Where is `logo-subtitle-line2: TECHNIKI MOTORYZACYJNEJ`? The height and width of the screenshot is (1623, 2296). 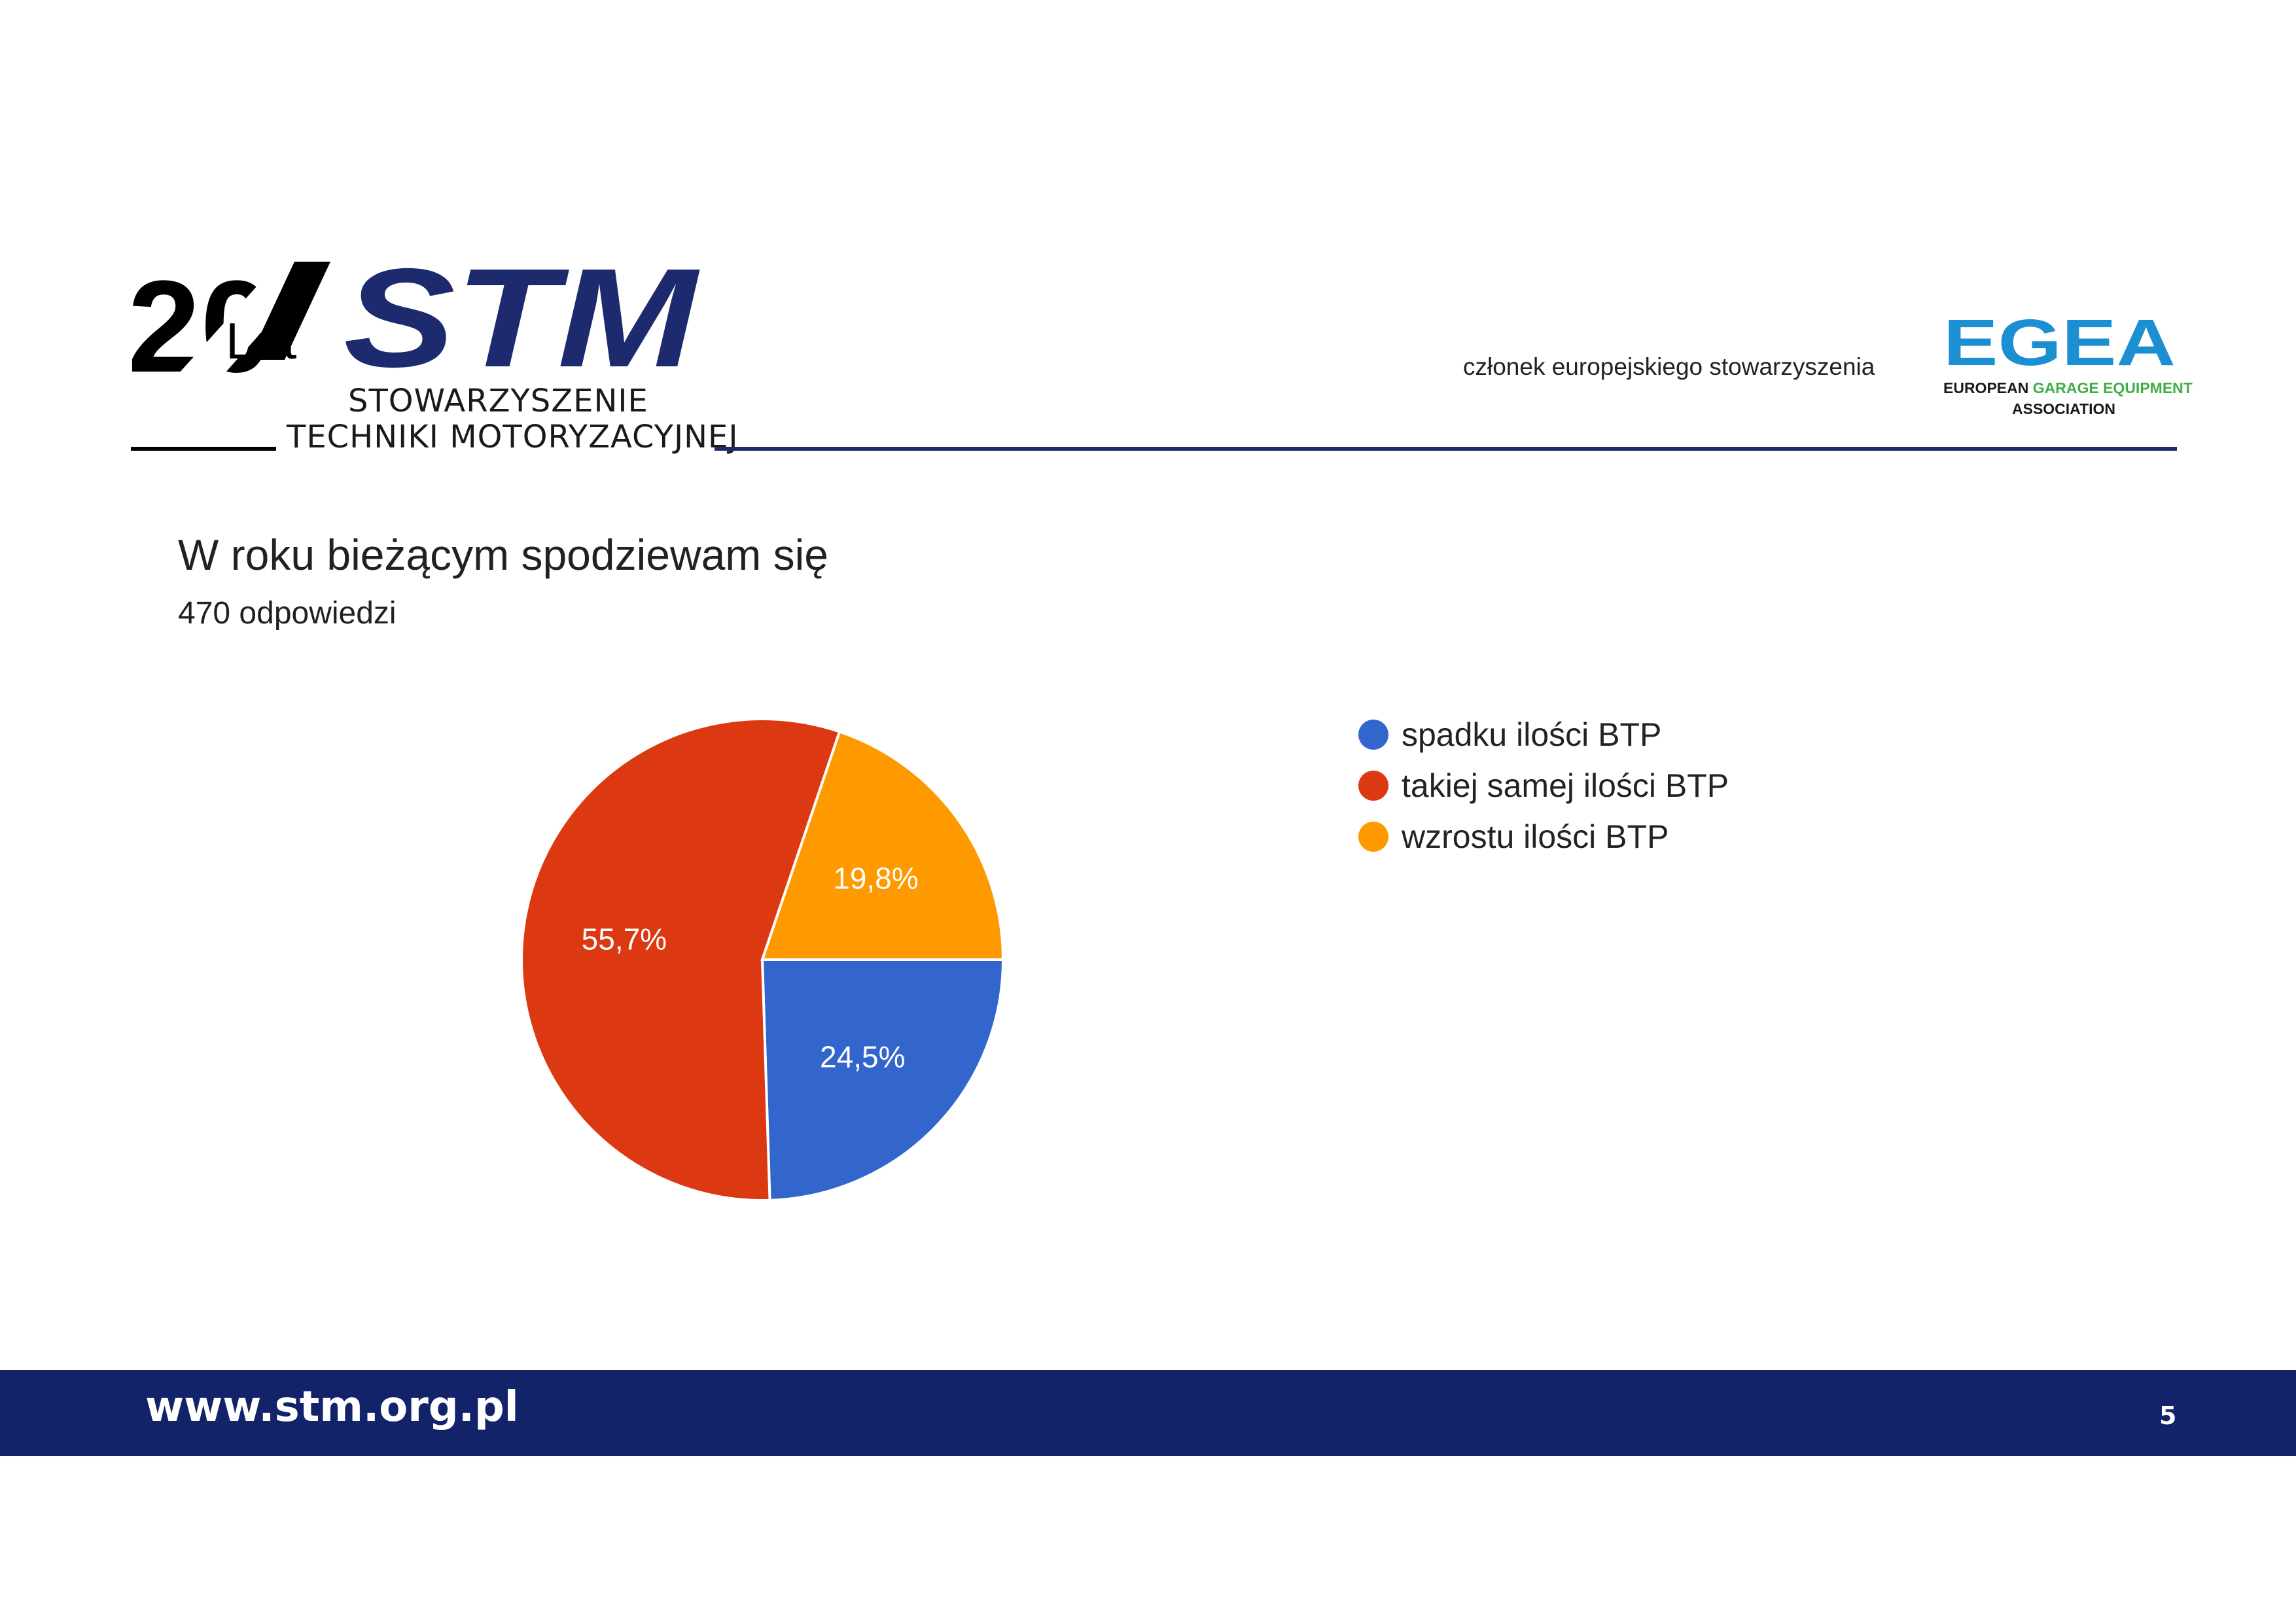
logo-subtitle-line2: TECHNIKI MOTORYZACYJNEJ is located at coordinates (513, 437).